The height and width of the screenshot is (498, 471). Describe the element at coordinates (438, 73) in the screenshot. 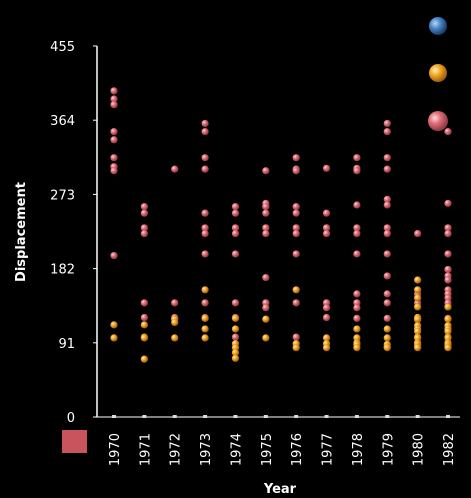

I see `legend-marker-orange` at that location.